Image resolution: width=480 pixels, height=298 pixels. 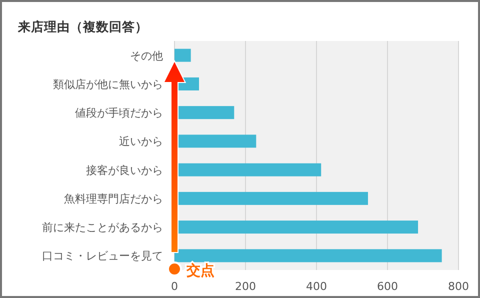 I want to click on y-tick-label: 接客が良いから, so click(x=124, y=170).